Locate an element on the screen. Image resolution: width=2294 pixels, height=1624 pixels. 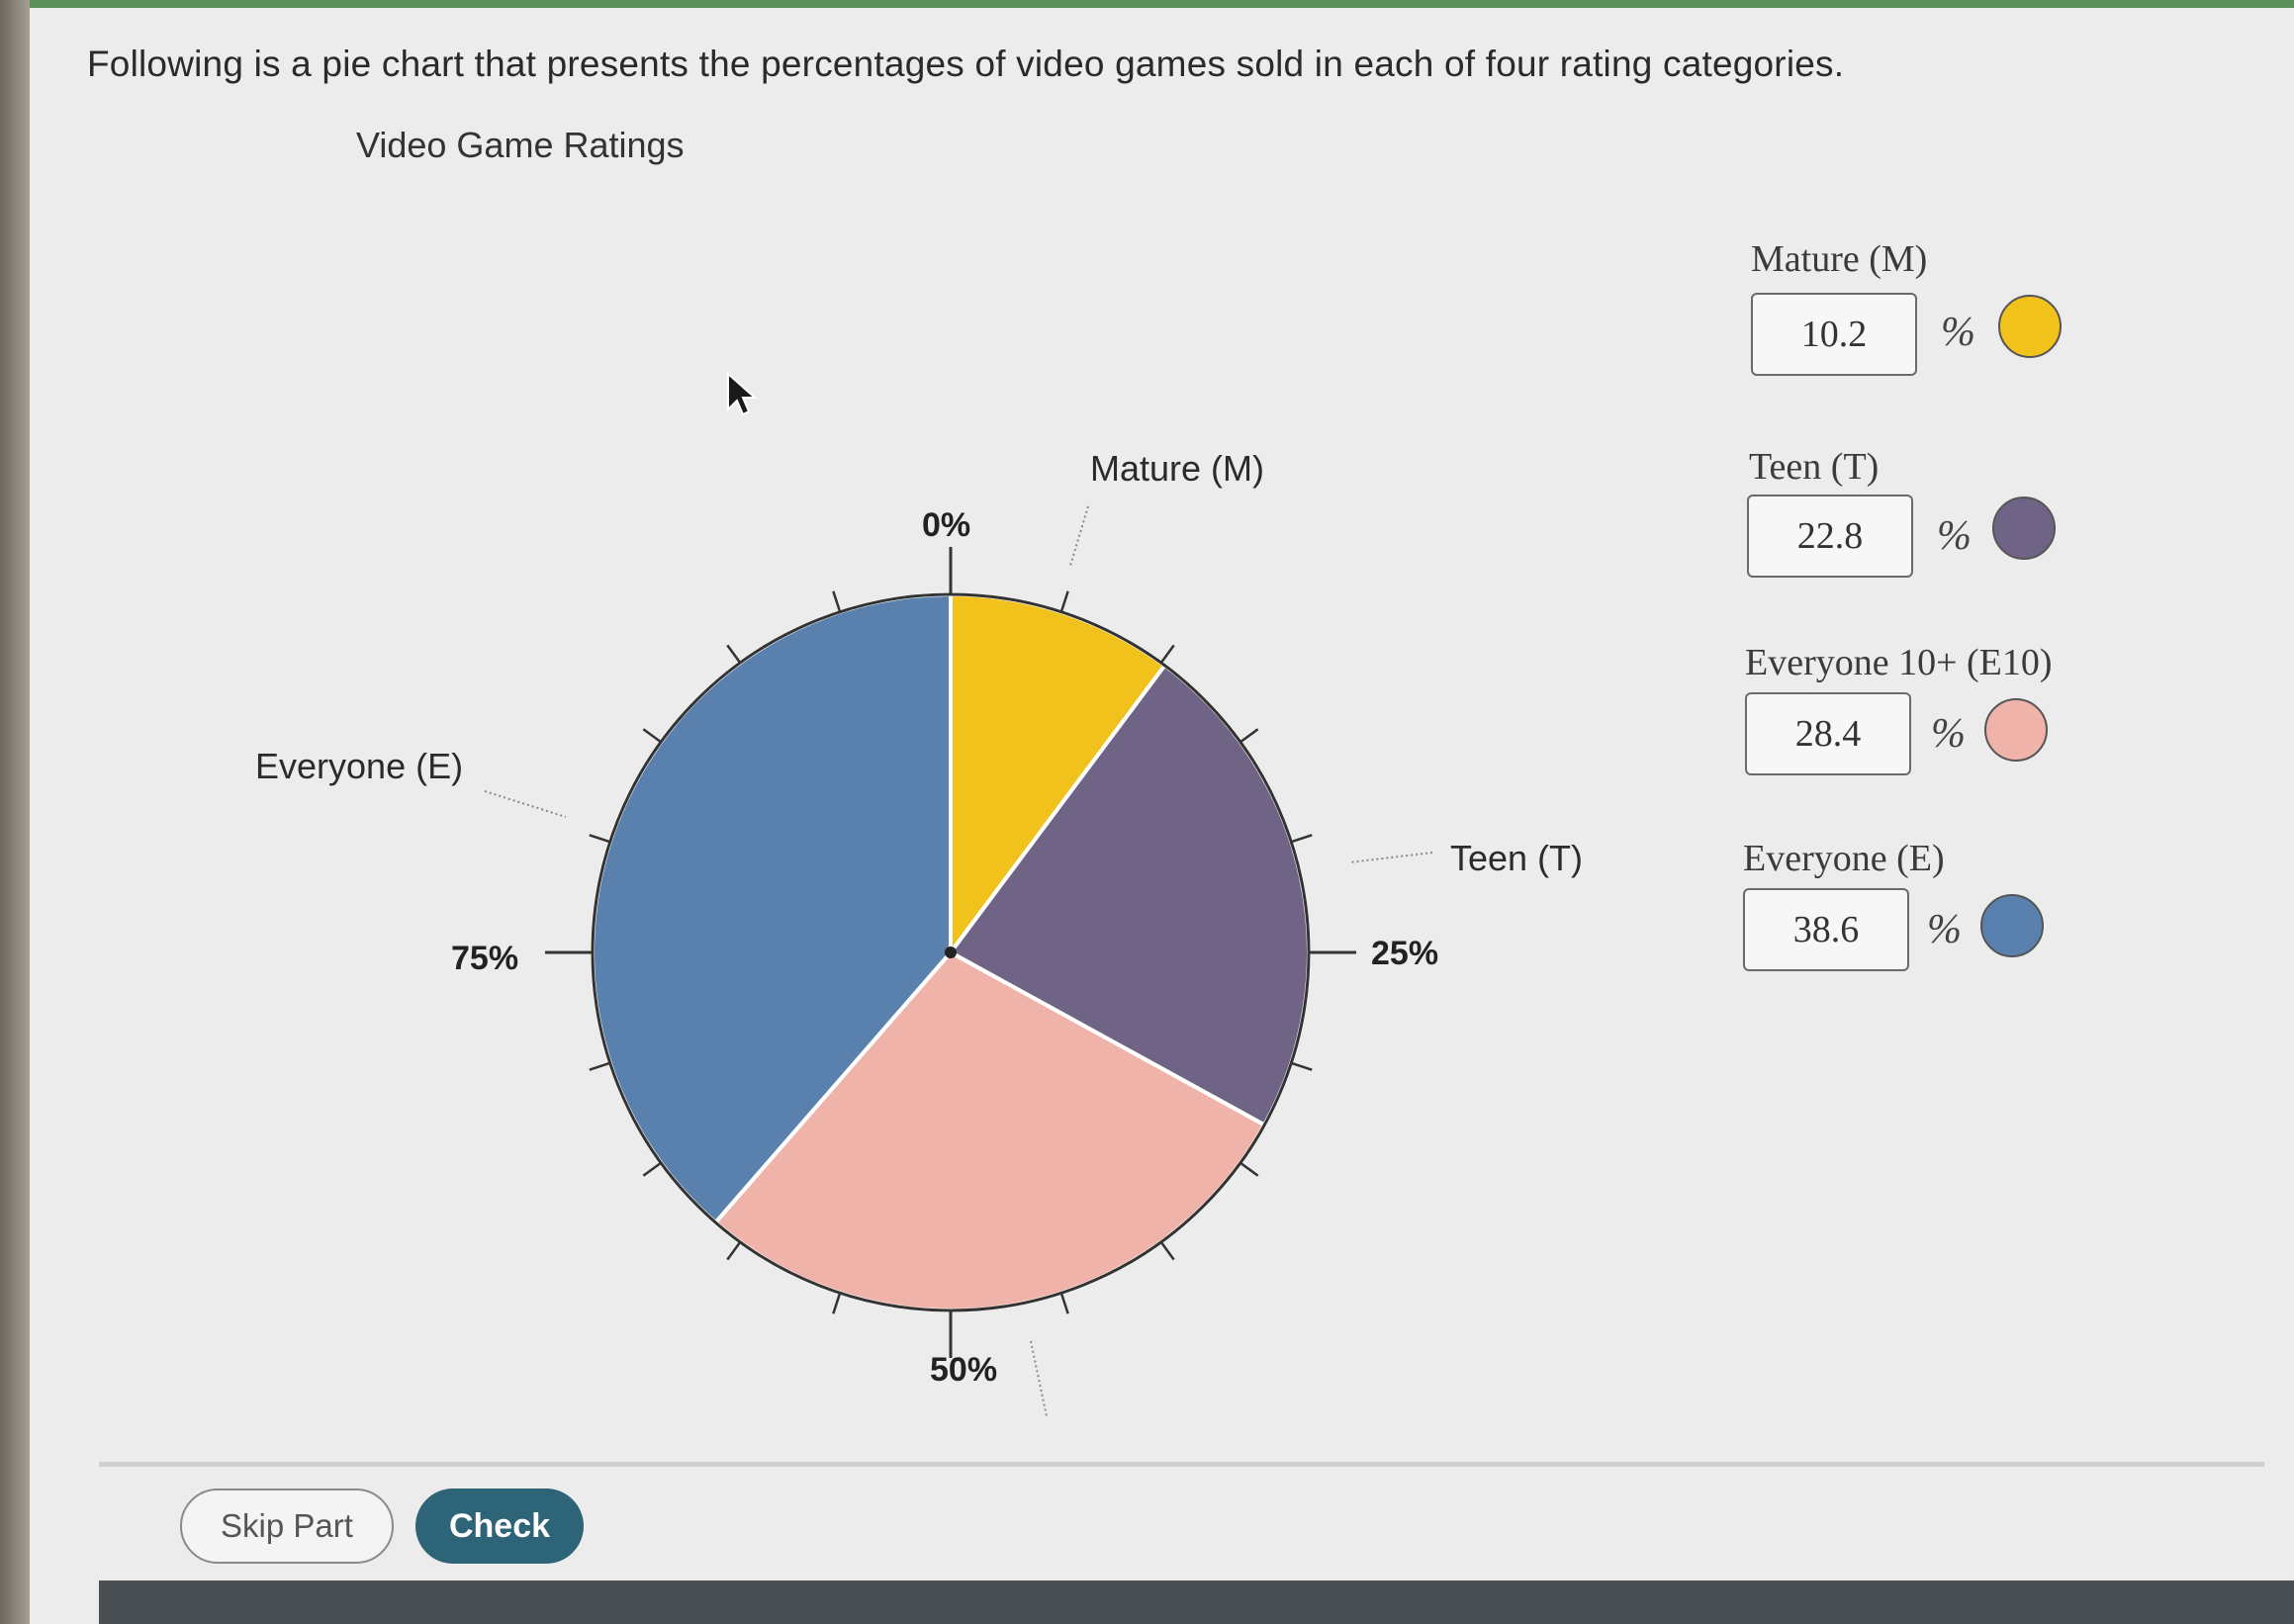
bottom-bar is located at coordinates (1196, 1602).